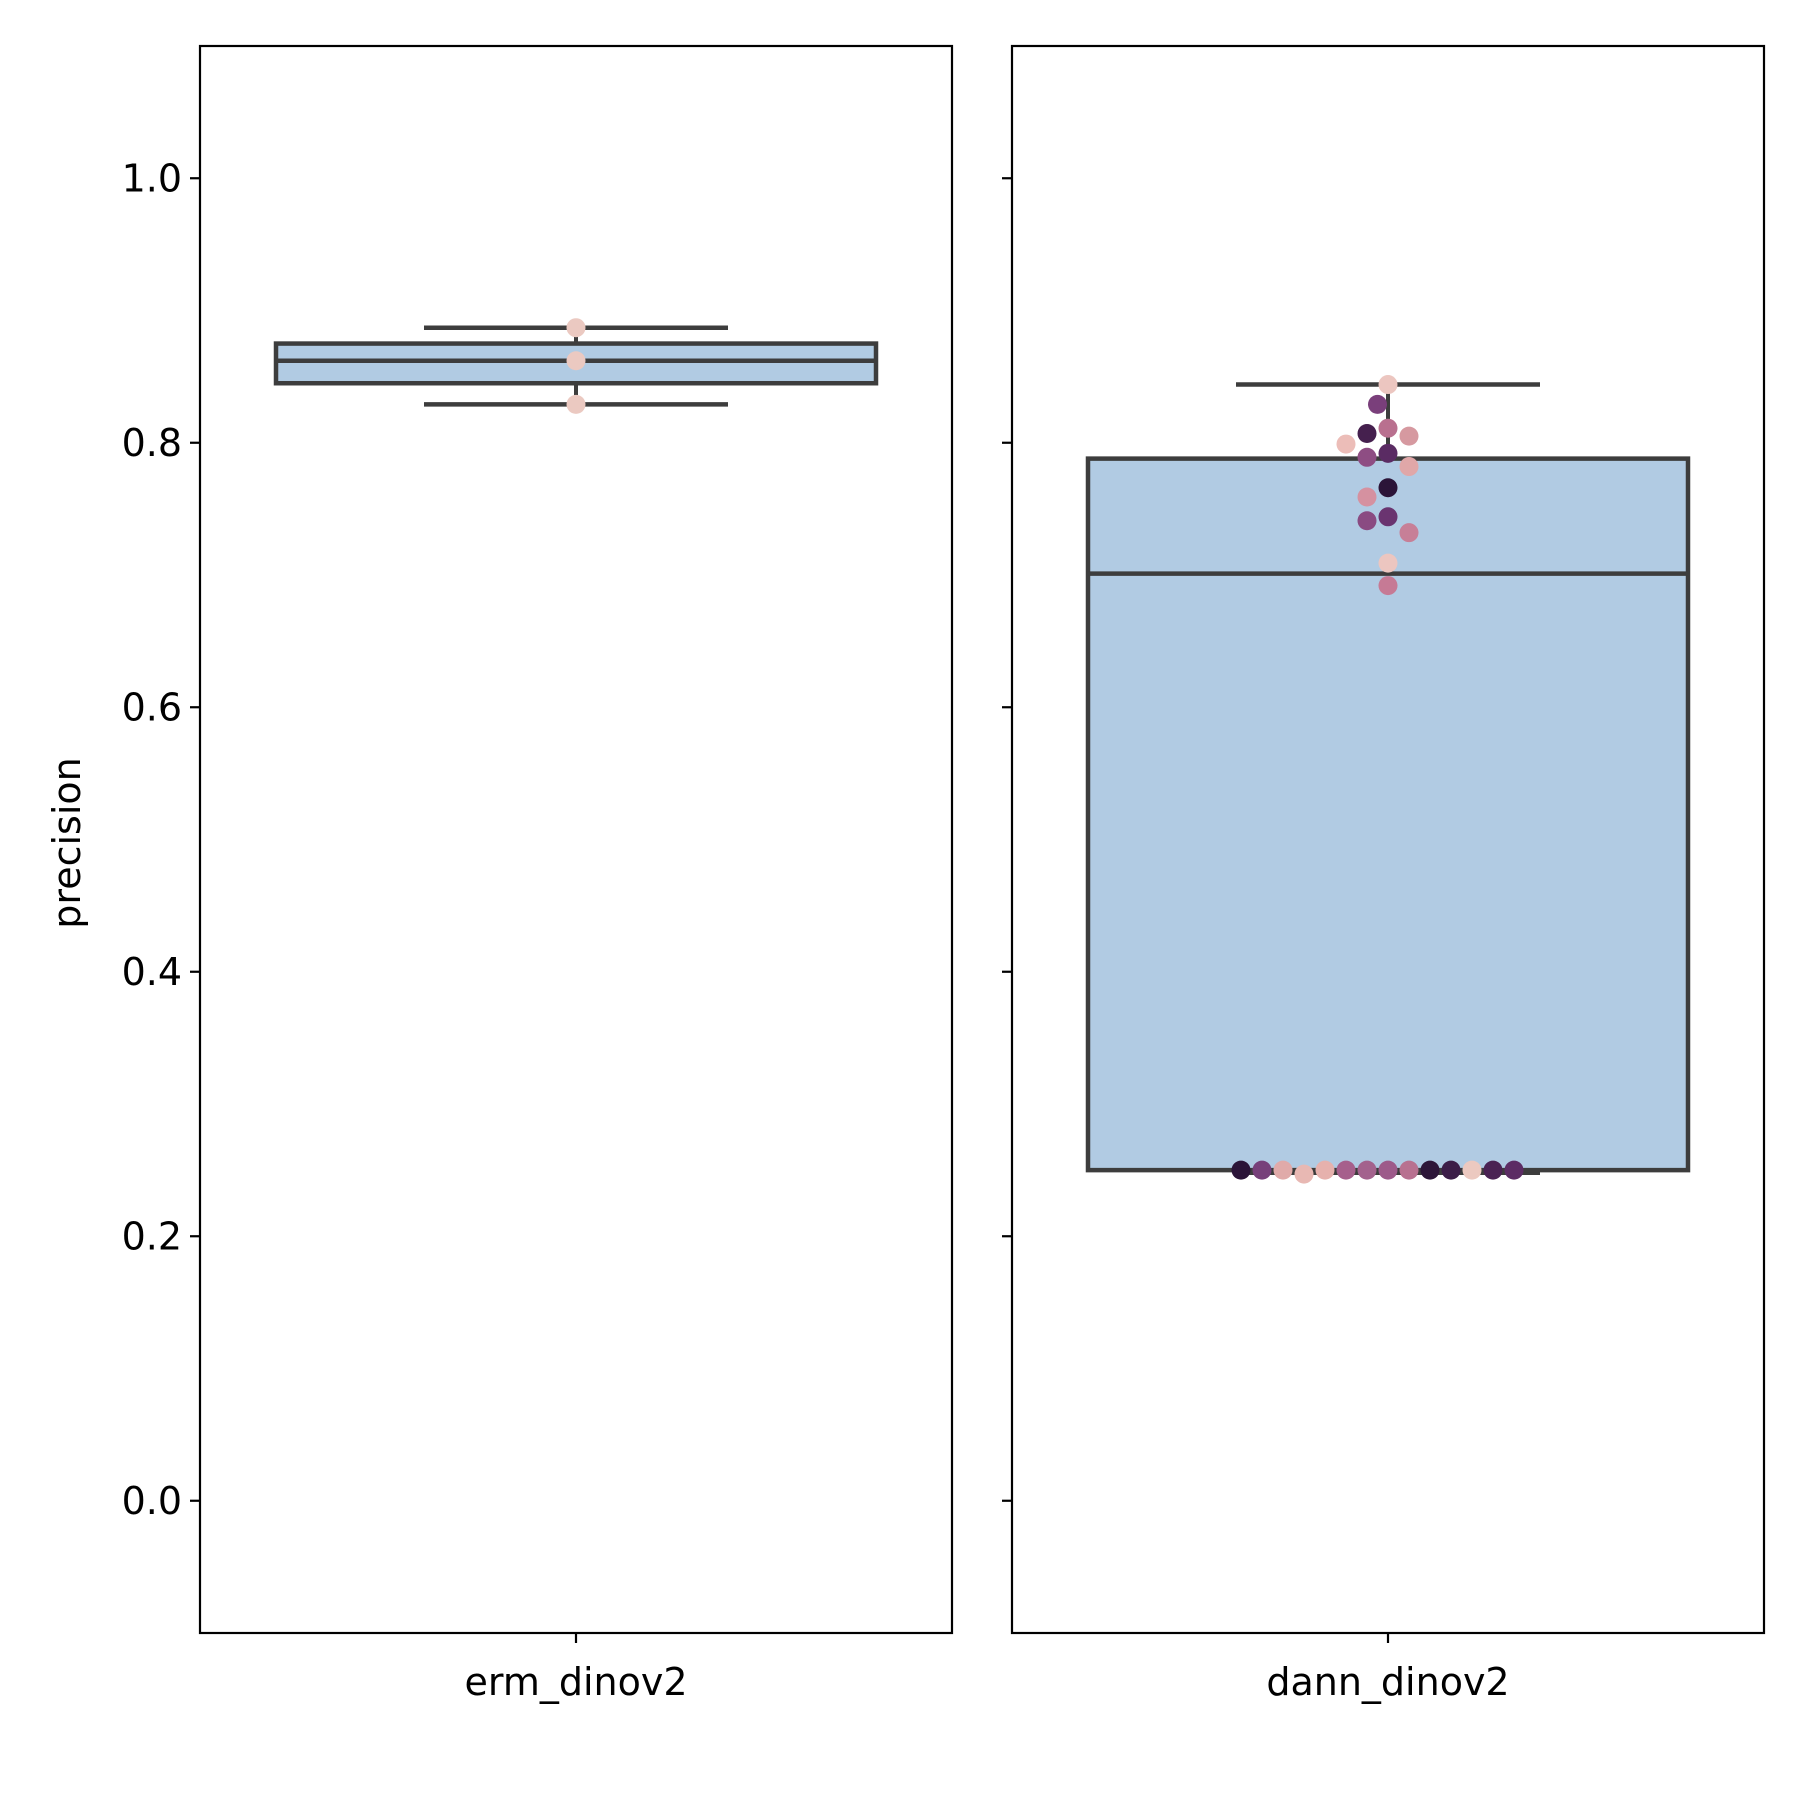 Image resolution: width=1800 pixels, height=1800 pixels. Describe the element at coordinates (152, 1236) in the screenshot. I see `y-tick-label: 0.2` at that location.